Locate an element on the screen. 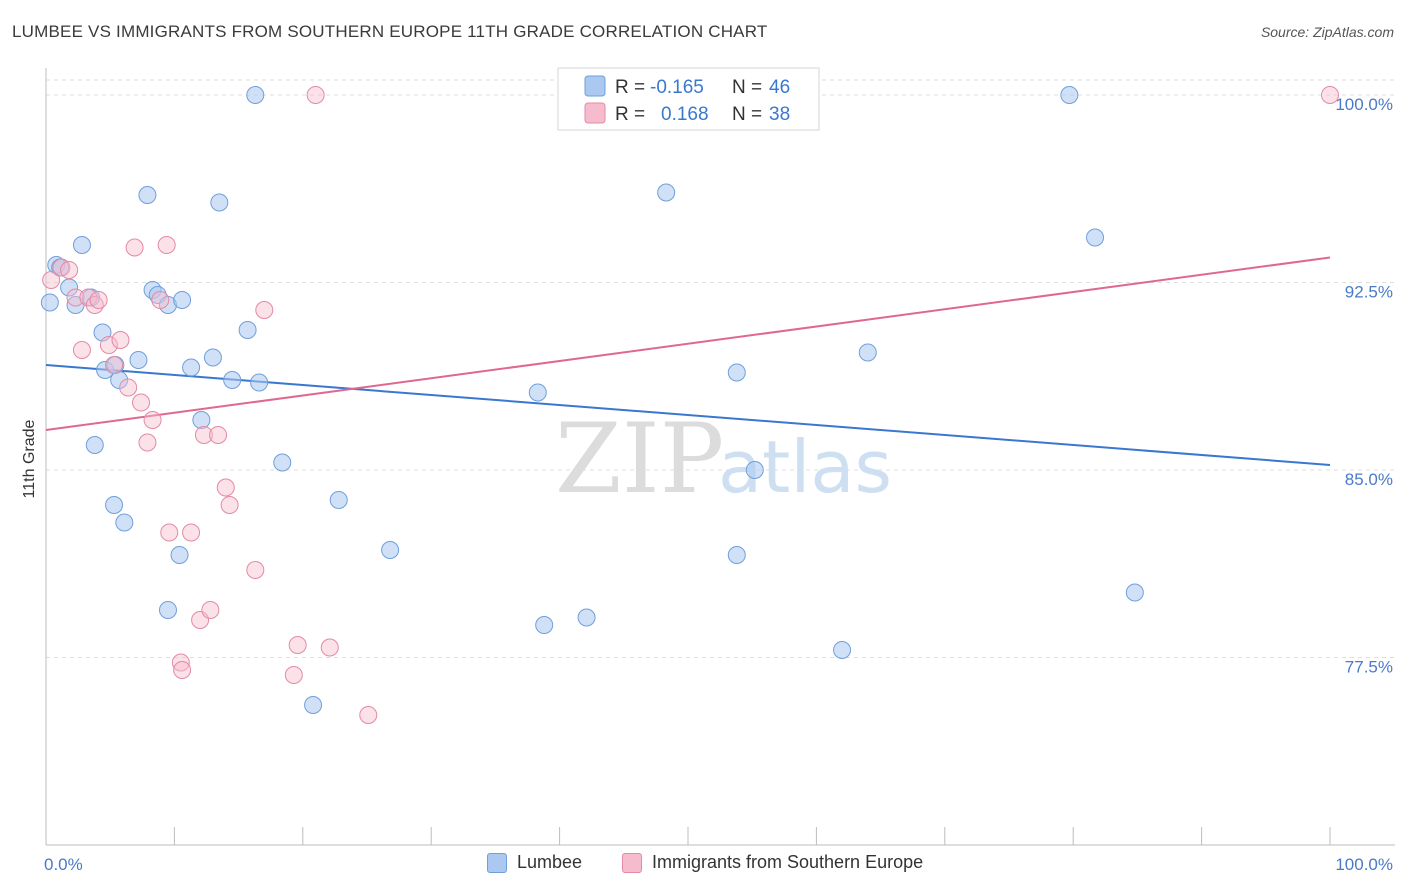 The width and height of the screenshot is (1406, 892). legend-swatch-lumbee is located at coordinates (595, 86).